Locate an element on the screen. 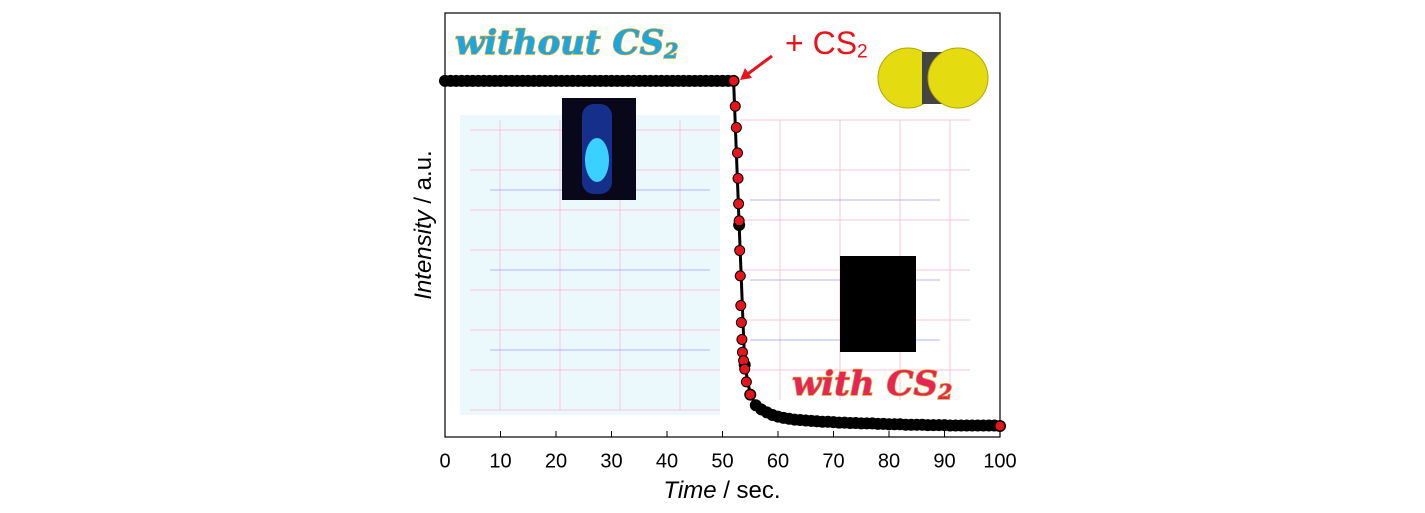 Image resolution: width=1425 pixels, height=513 pixels. cs2-molecule is located at coordinates (933, 78).